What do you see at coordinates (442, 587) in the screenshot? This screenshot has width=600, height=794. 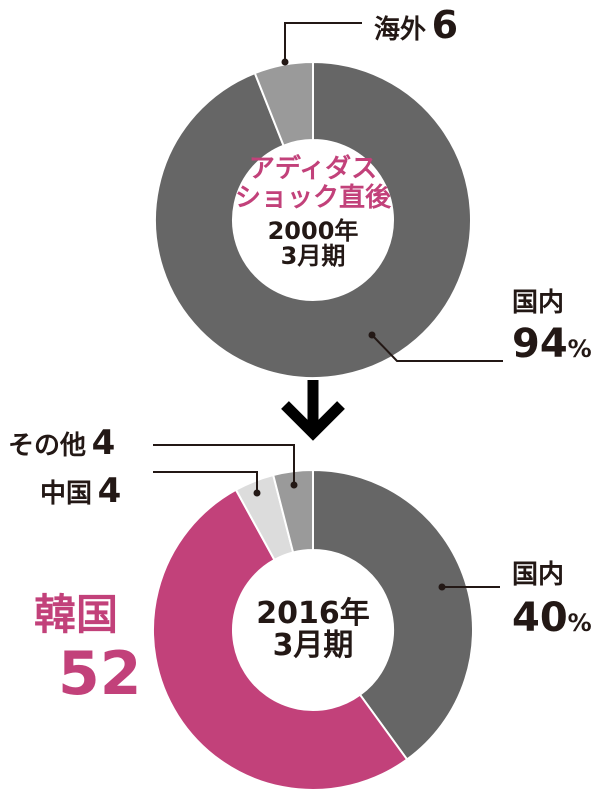 I see `leader-dot-domestic-2016` at bounding box center [442, 587].